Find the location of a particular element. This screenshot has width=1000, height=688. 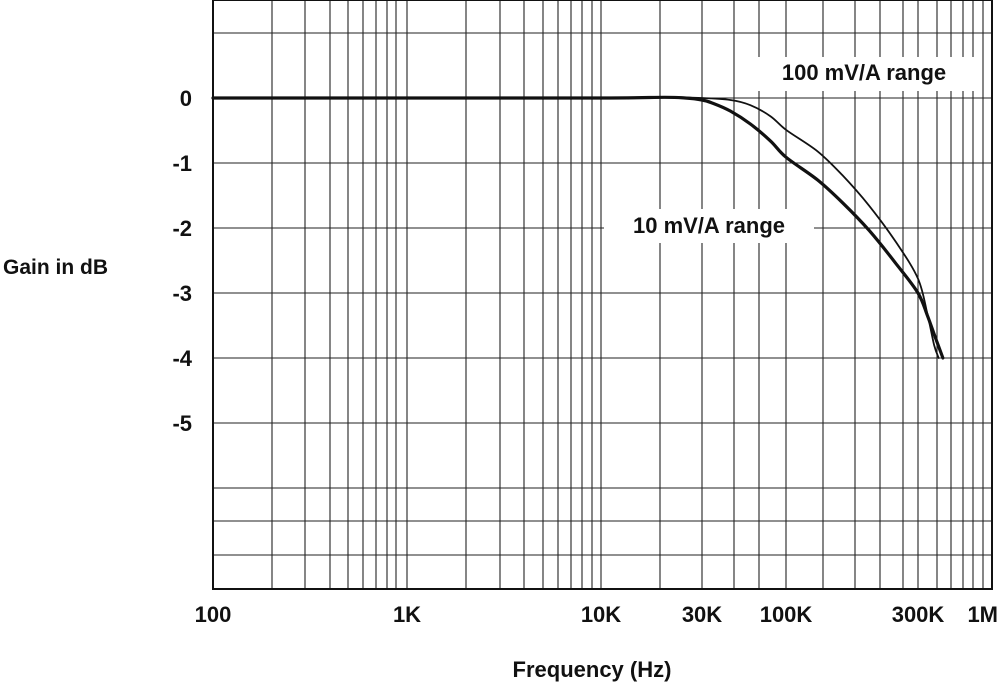

x-tick-label: 1K is located at coordinates (407, 614).